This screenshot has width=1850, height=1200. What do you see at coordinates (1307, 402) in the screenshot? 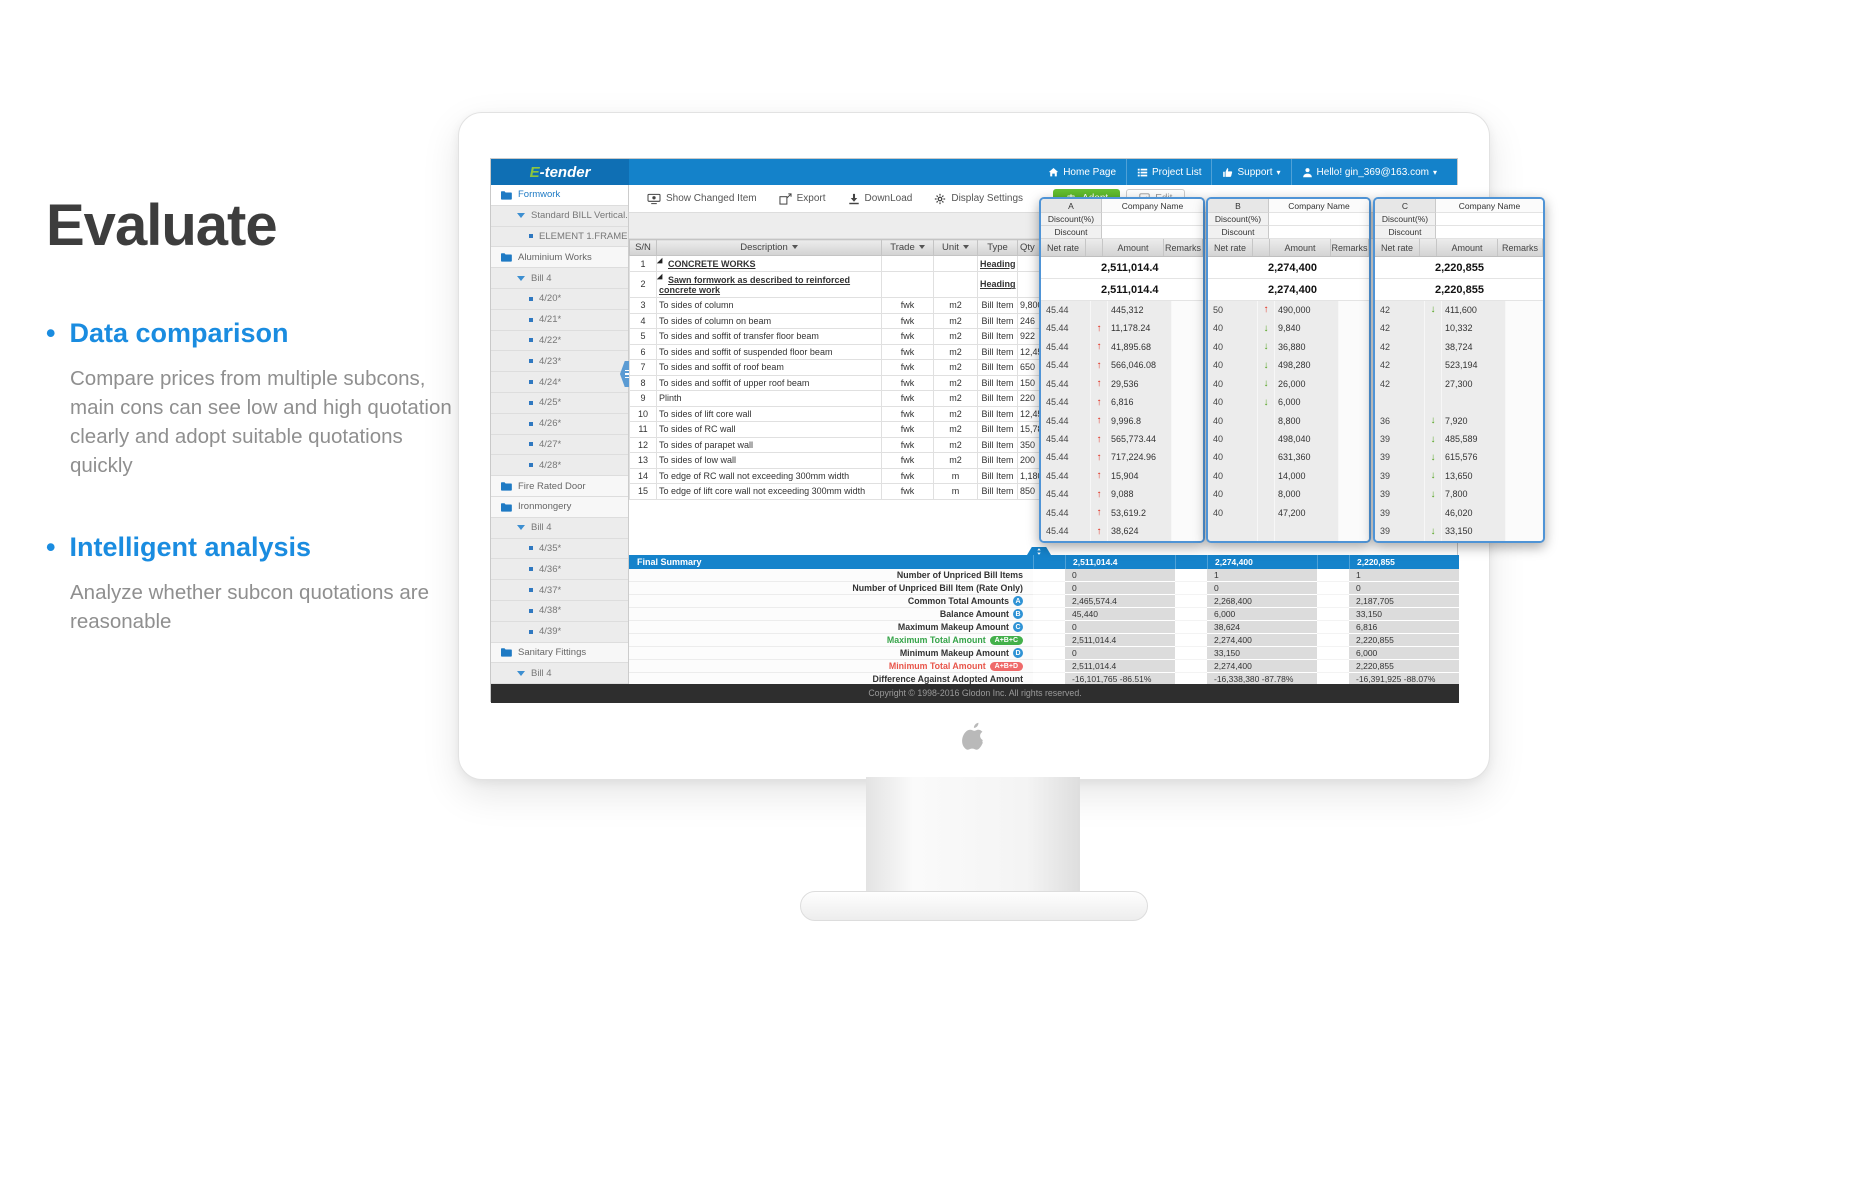
I see `amount-value: 6,000` at bounding box center [1307, 402].